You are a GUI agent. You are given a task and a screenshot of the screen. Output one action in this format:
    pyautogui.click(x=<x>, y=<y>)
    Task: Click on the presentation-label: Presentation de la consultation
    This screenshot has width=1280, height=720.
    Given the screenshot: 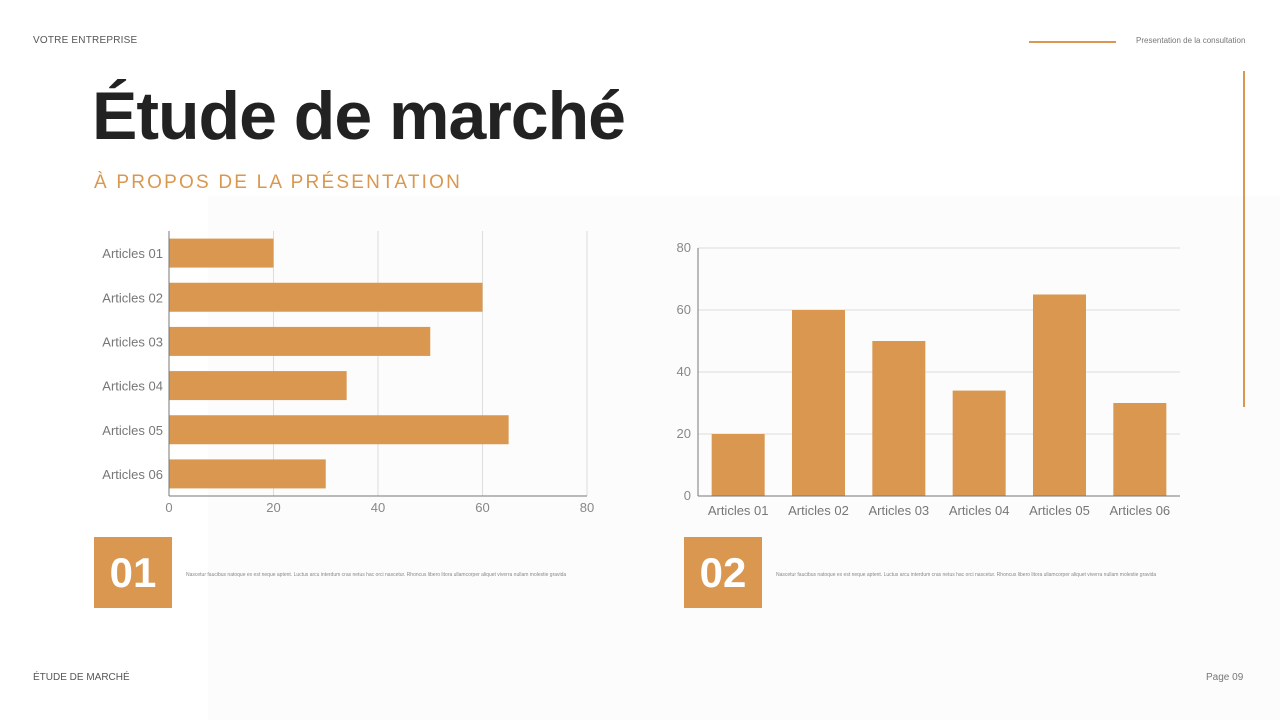 What is the action you would take?
    pyautogui.click(x=1191, y=40)
    